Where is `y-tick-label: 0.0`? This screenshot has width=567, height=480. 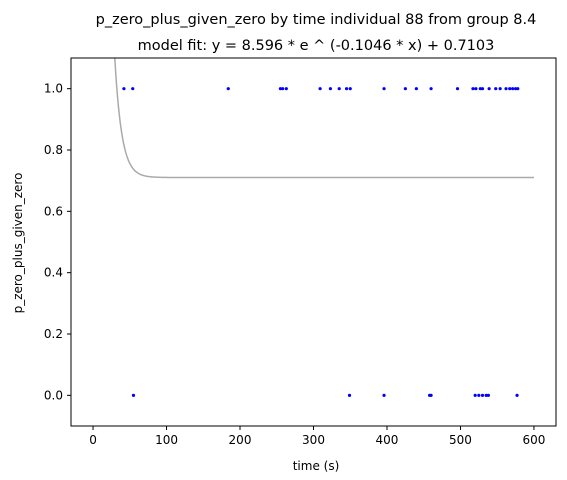 y-tick-label: 0.0 is located at coordinates (53, 395).